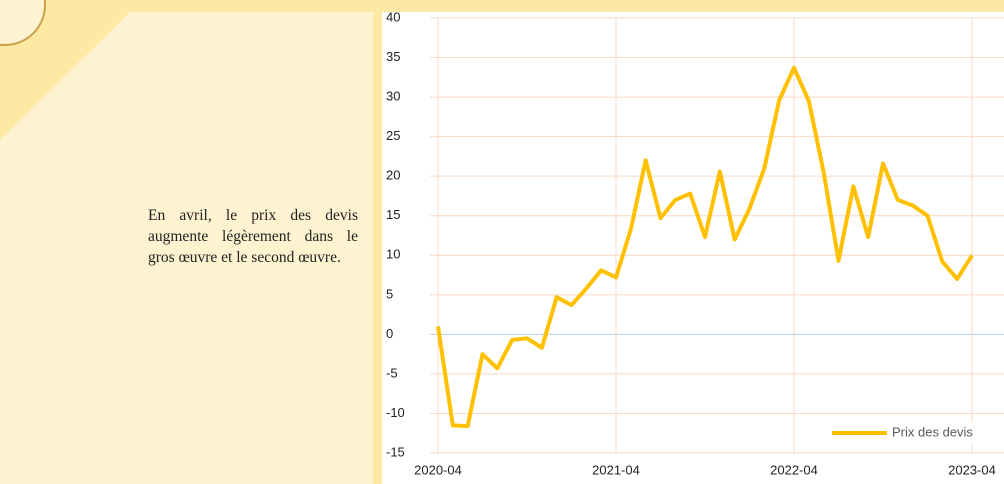 This screenshot has height=484, width=1004. I want to click on x-tick-label: 2022-04, so click(794, 469).